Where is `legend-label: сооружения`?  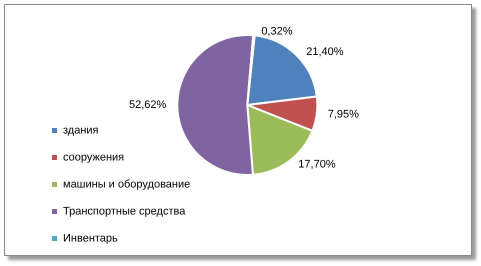
legend-label: сооружения is located at coordinates (93, 158).